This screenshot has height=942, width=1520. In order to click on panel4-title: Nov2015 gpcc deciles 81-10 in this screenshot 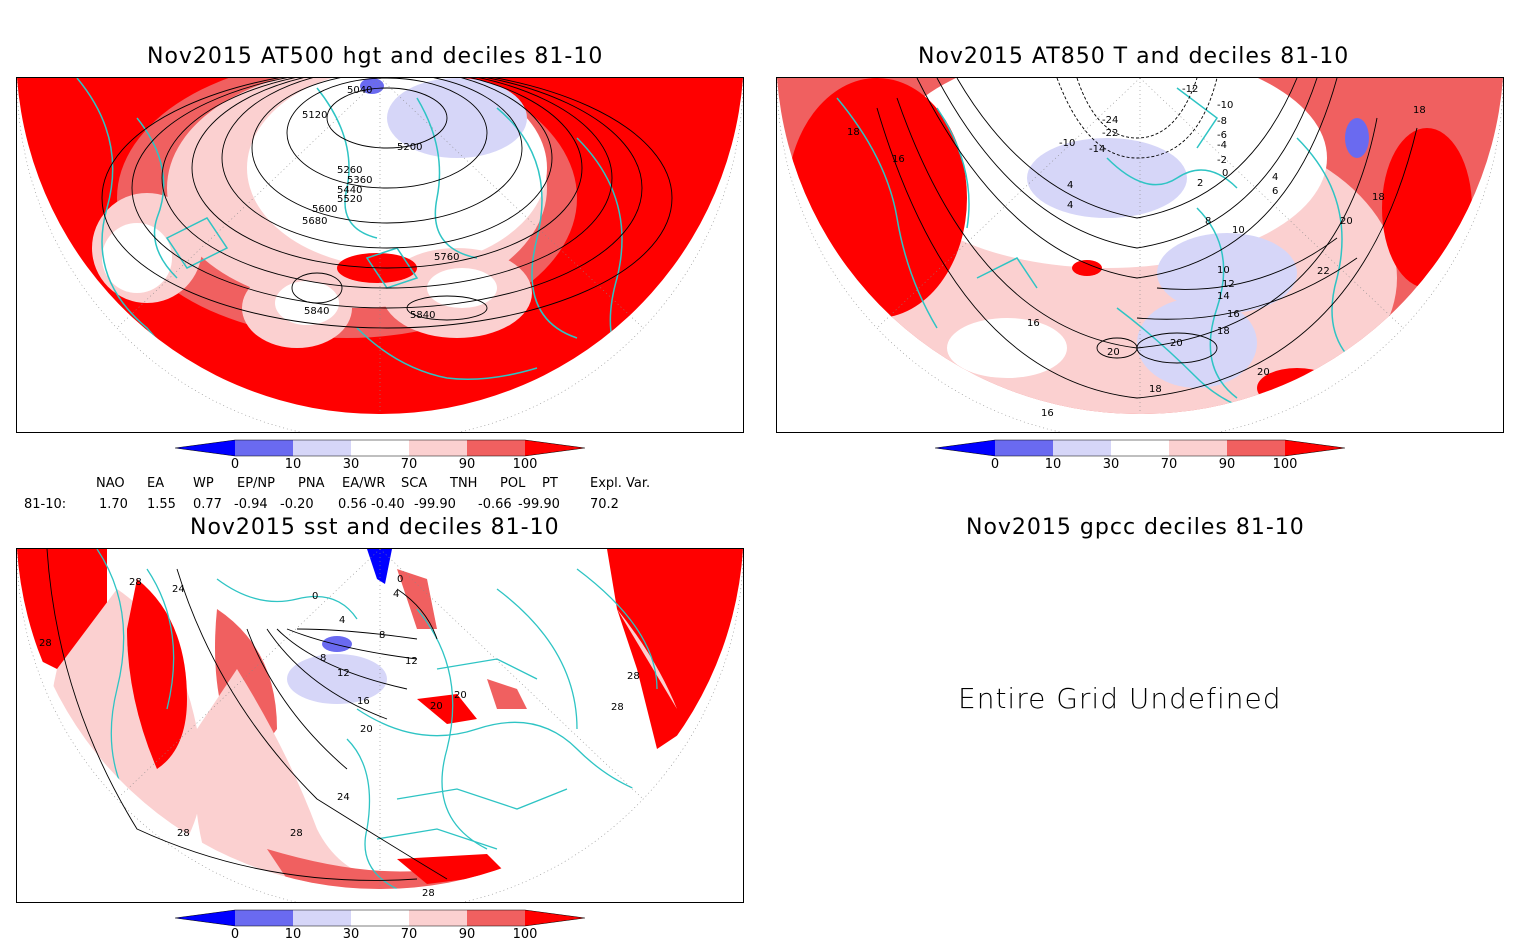, I will do `click(1135, 527)`.